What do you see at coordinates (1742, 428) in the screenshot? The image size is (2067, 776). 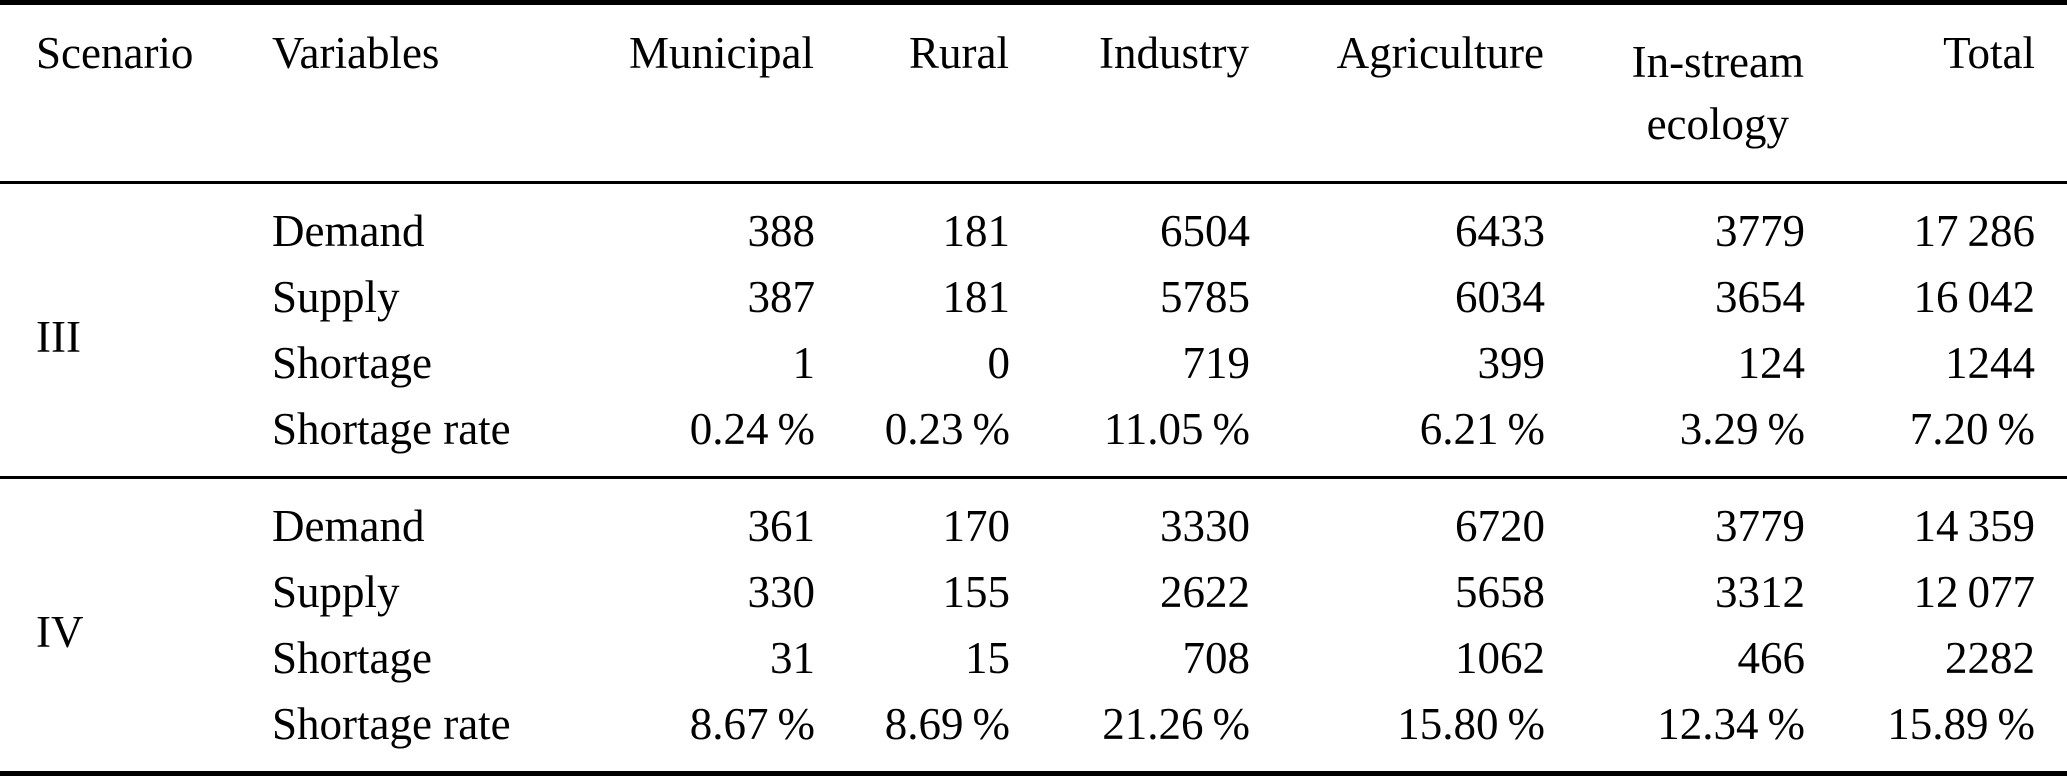 I see `cell-instream: 3.29 %` at bounding box center [1742, 428].